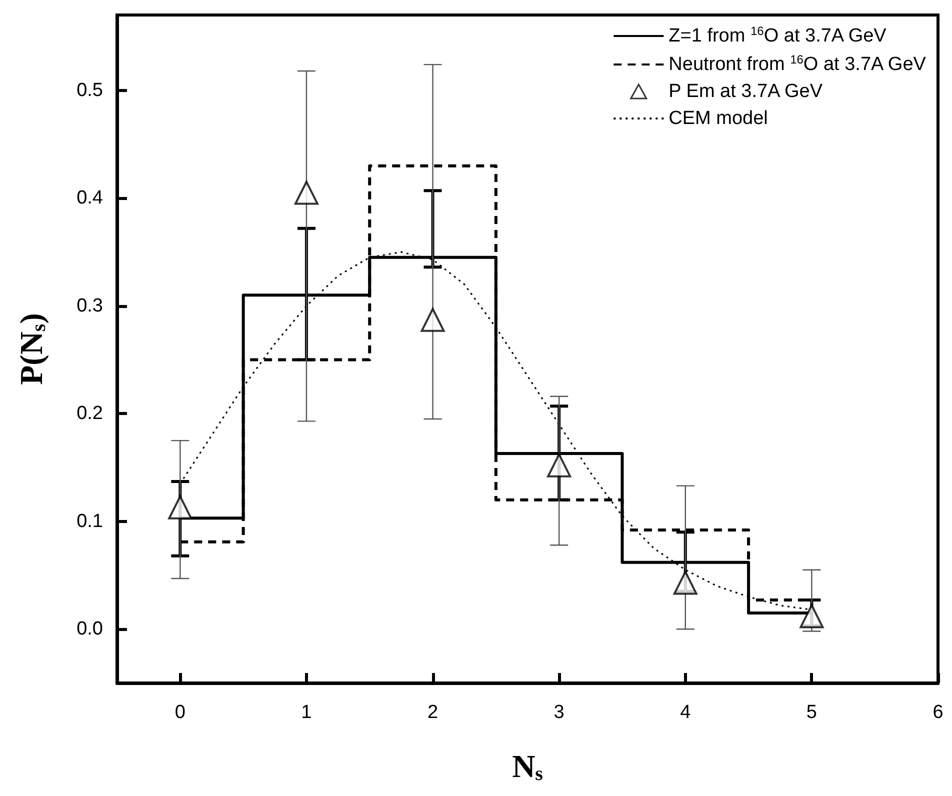 Image resolution: width=952 pixels, height=796 pixels. Describe the element at coordinates (89, 90) in the screenshot. I see `y-tick-label: 0.5` at that location.